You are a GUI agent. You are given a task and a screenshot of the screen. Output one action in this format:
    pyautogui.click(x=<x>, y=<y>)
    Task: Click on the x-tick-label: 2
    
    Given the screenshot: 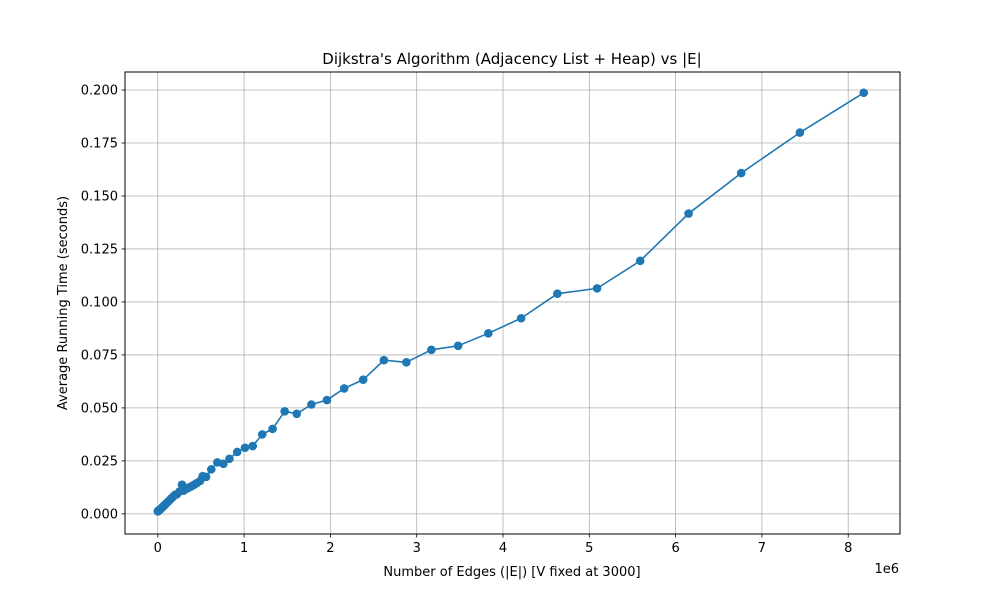 What is the action you would take?
    pyautogui.click(x=330, y=548)
    